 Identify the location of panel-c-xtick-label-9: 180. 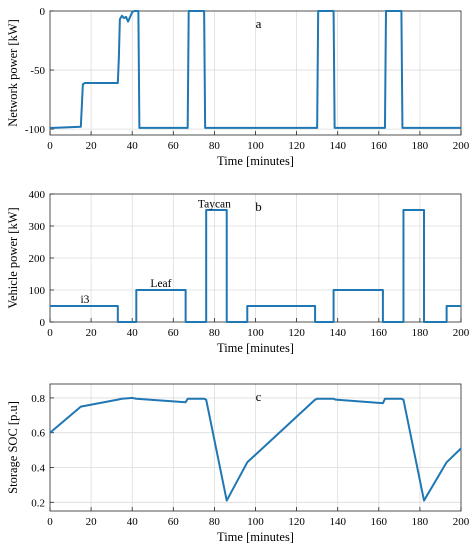
(420, 522).